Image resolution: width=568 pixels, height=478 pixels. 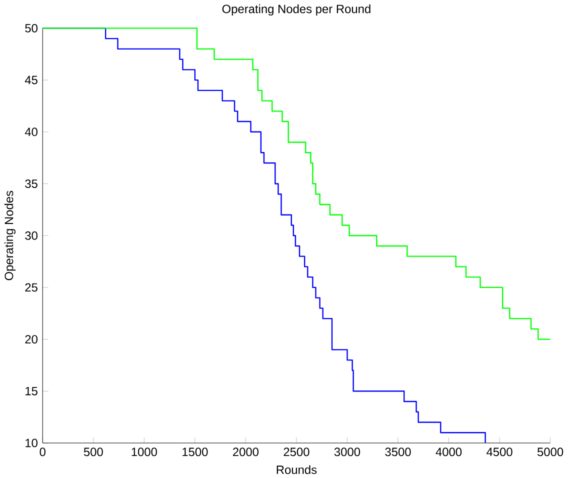 What do you see at coordinates (31, 287) in the screenshot?
I see `y-tick-label: 25` at bounding box center [31, 287].